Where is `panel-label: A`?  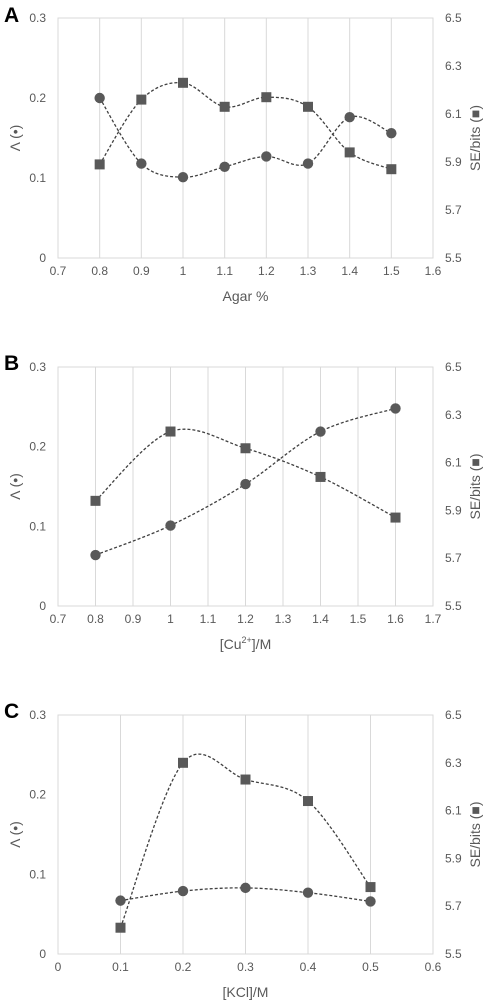
panel-label: A is located at coordinates (11, 15).